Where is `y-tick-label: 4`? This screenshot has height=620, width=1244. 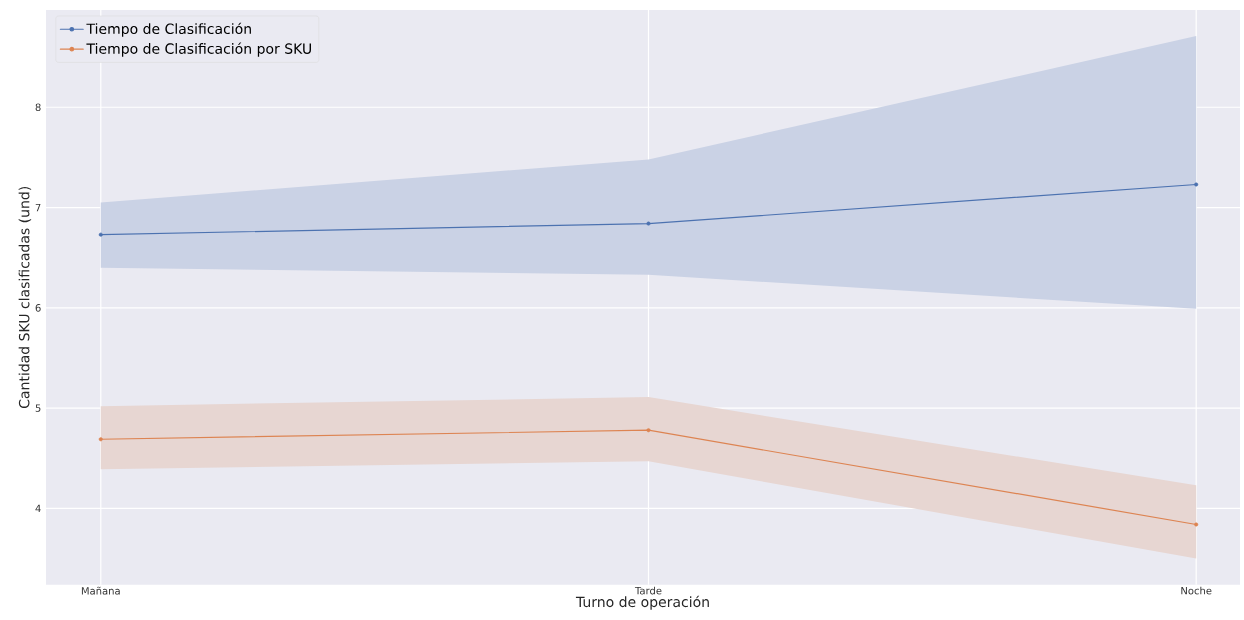 y-tick-label: 4 is located at coordinates (38, 508).